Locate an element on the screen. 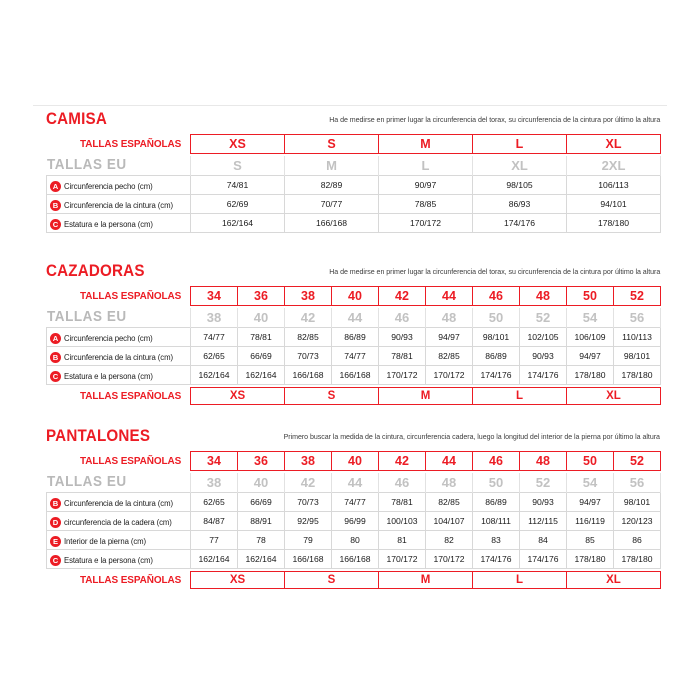  measurement-value-cell: 100/103 is located at coordinates (402, 521).